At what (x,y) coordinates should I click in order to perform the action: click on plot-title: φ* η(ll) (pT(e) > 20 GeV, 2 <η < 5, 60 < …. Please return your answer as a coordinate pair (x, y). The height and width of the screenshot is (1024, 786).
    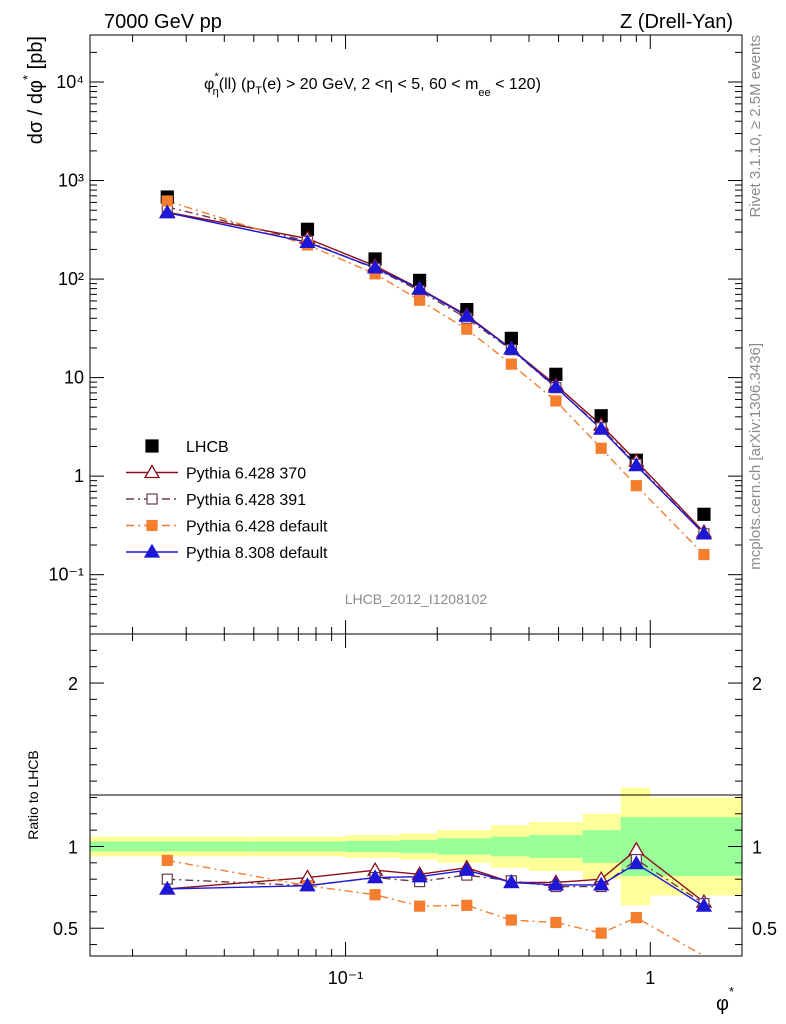
    Looking at the image, I should click on (372, 85).